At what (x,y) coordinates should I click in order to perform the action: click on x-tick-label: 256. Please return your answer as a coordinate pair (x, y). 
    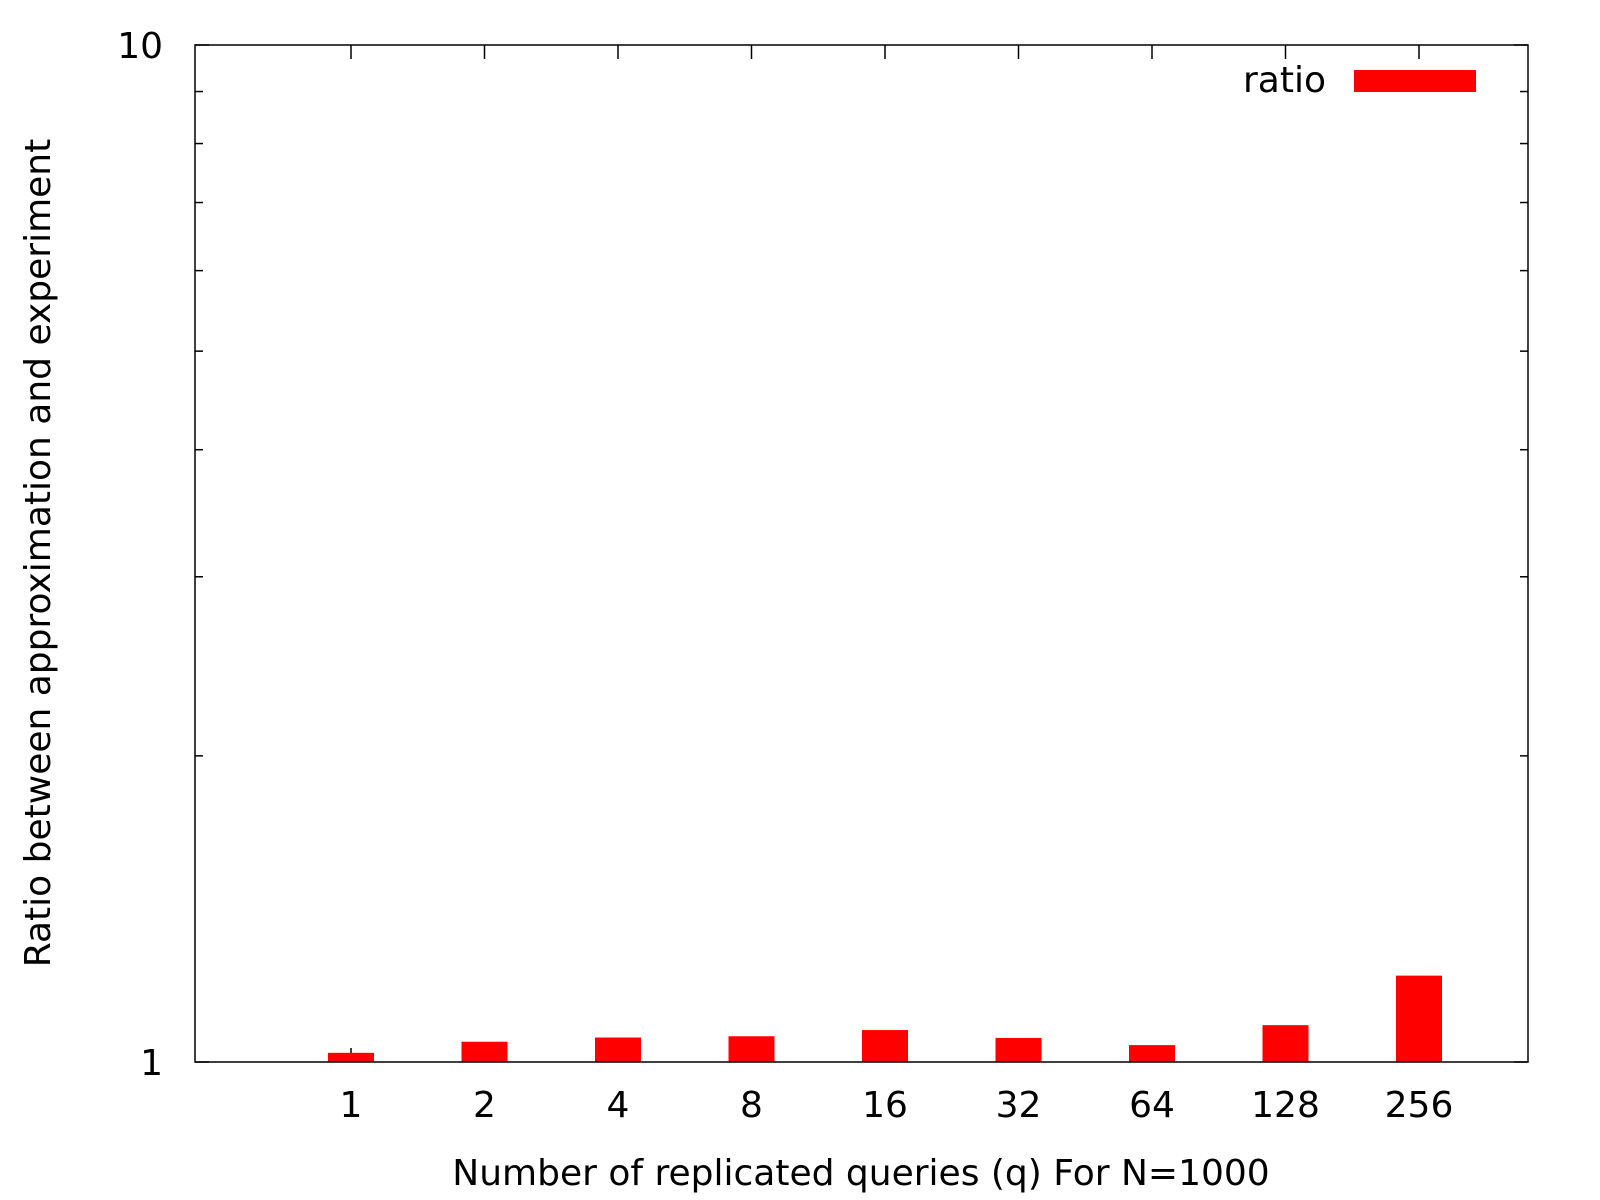
    Looking at the image, I should click on (1419, 1105).